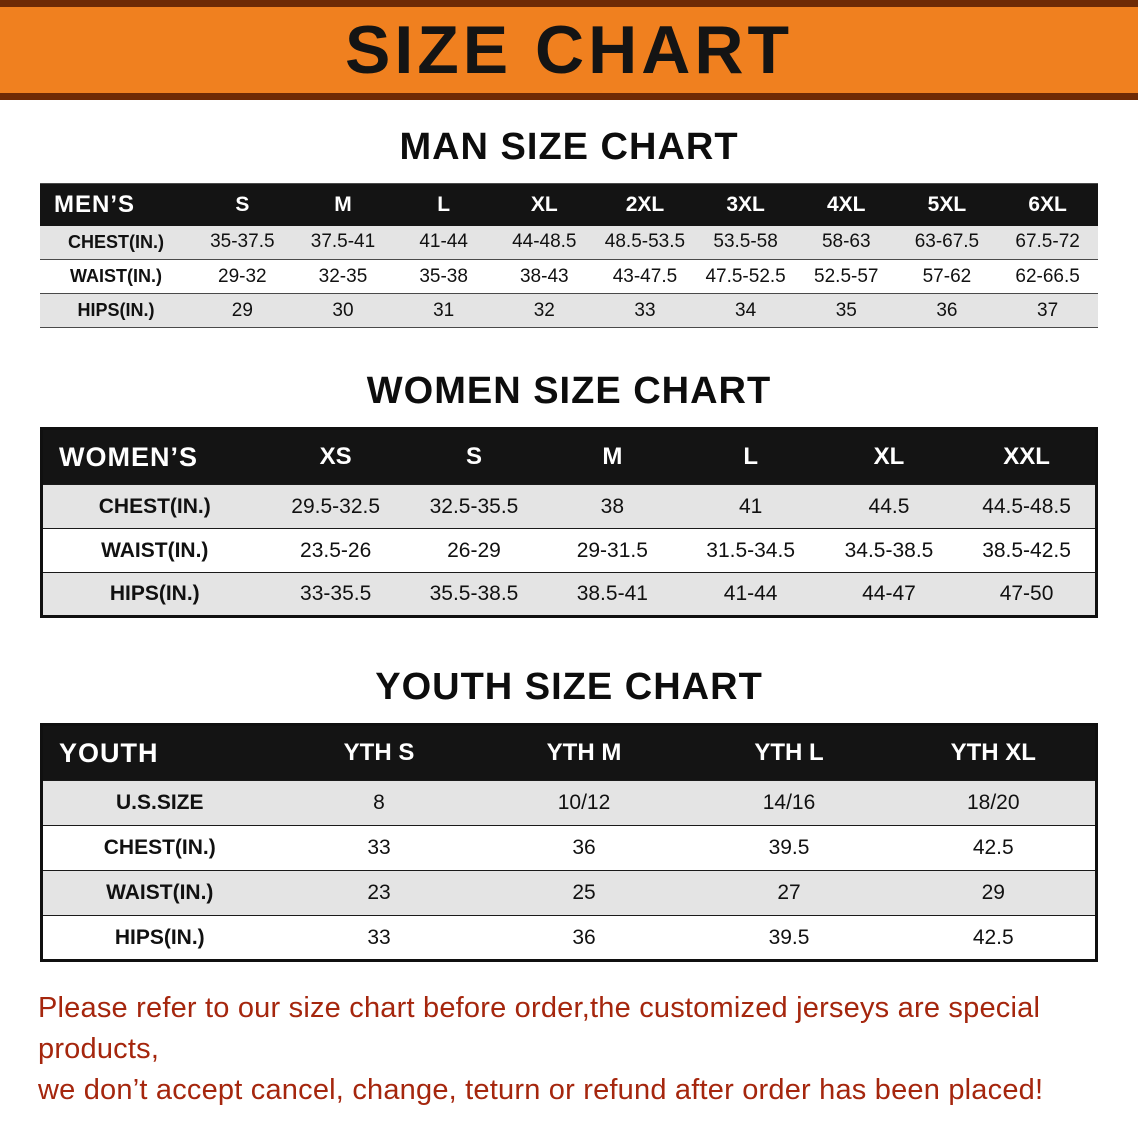  Describe the element at coordinates (569, 848) in the screenshot. I see `youth-chest-row: CHEST(IN.) 33 36 39.5 42.5` at that location.